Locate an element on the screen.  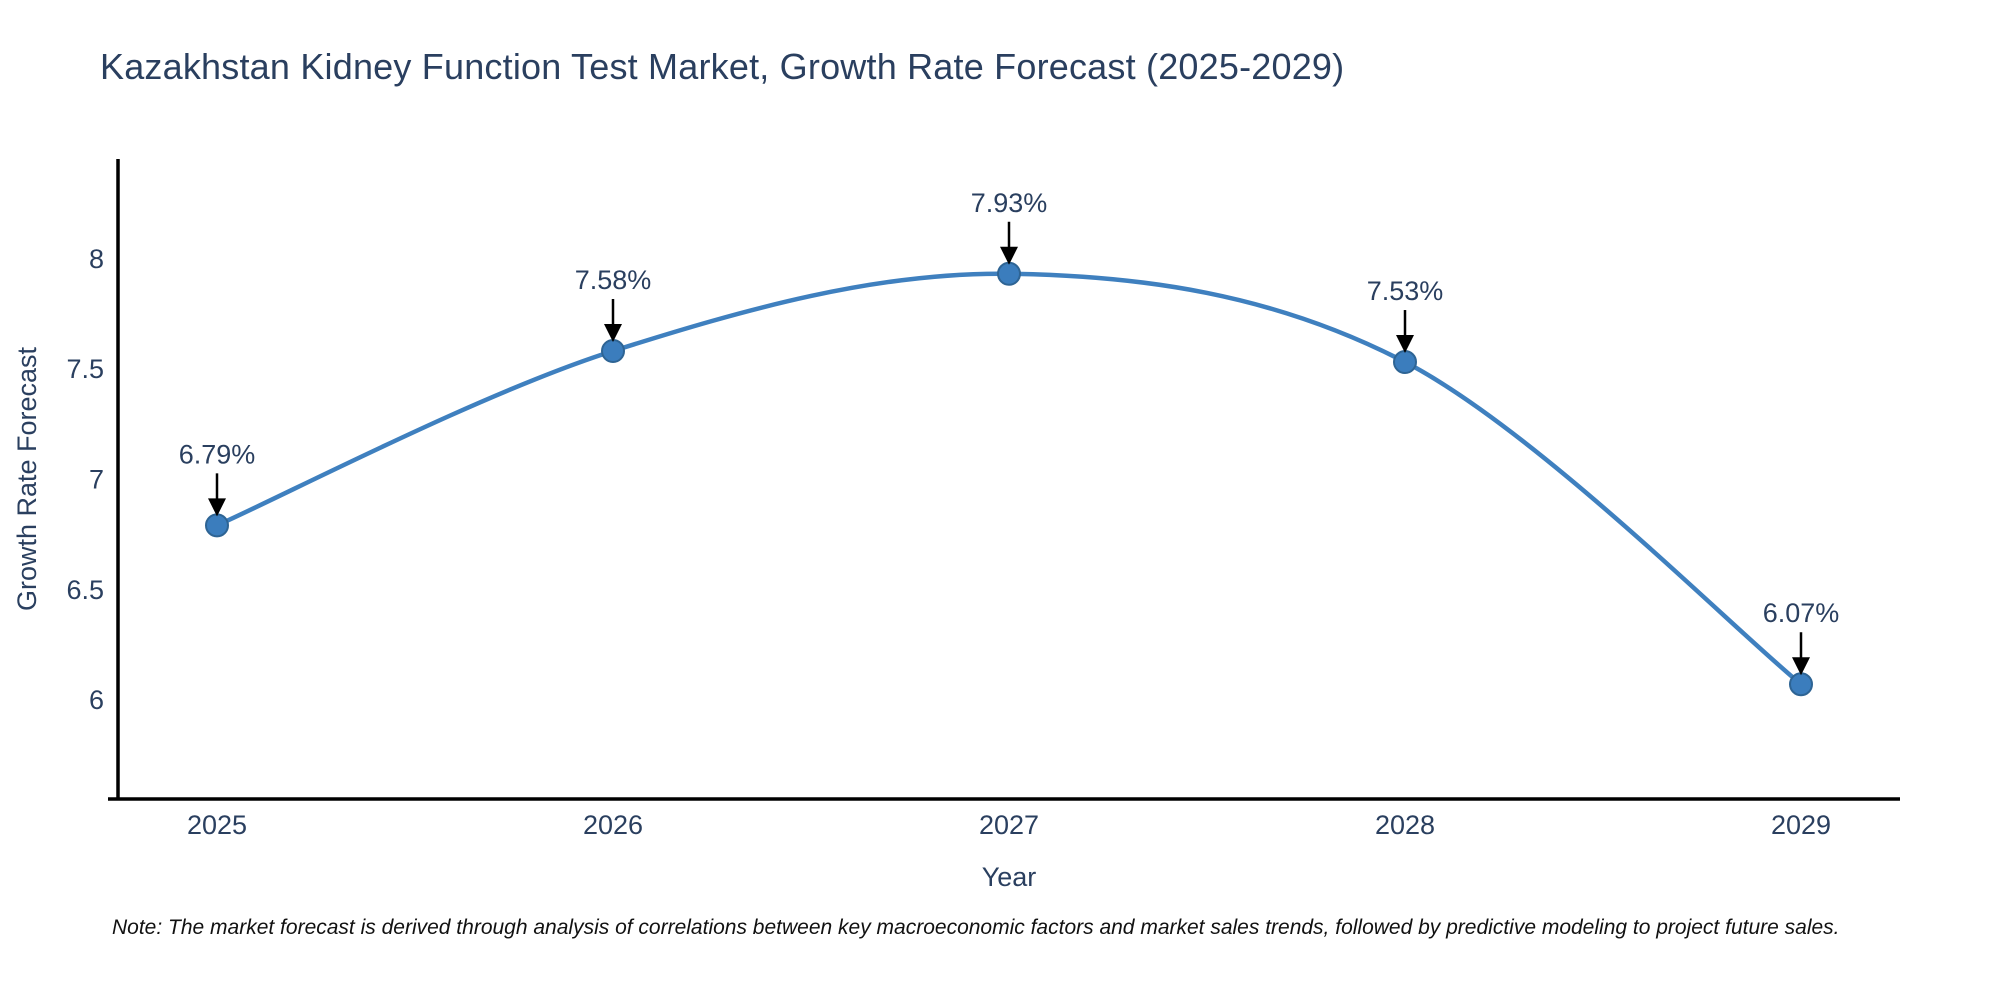
y-tick-label: 8 is located at coordinates (96, 259).